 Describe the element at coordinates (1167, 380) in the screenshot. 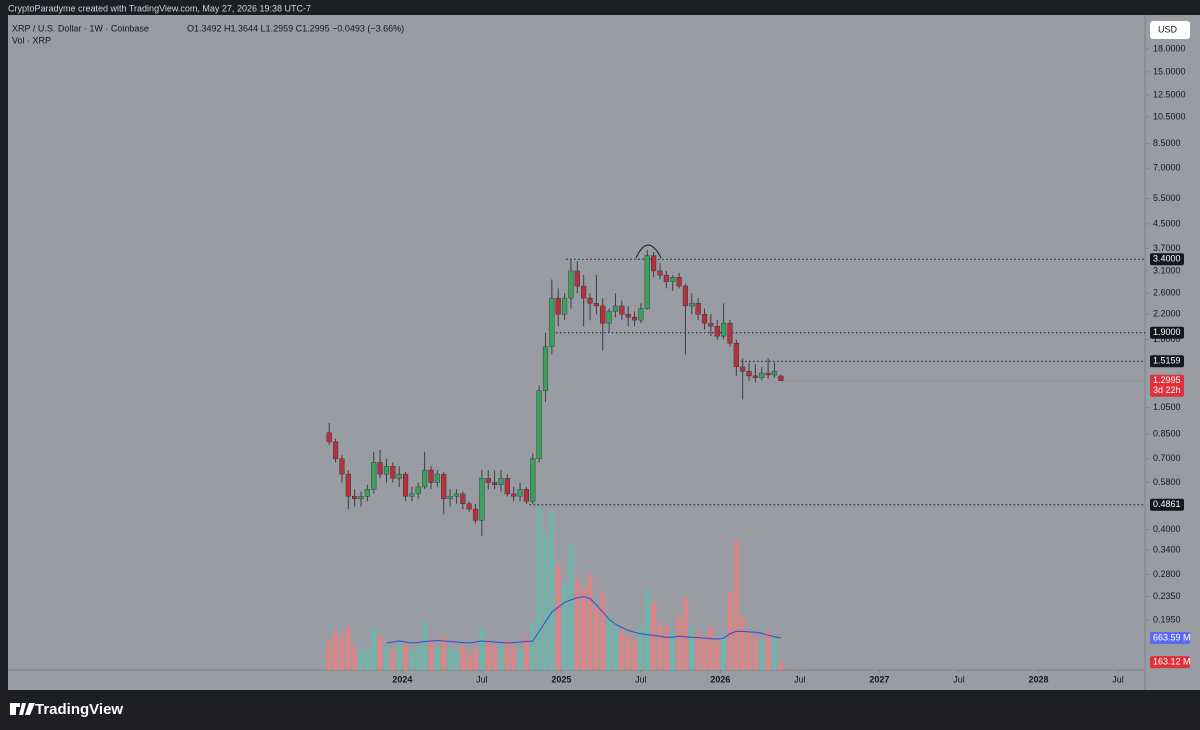

I see `last-price-label: 1.2995` at that location.